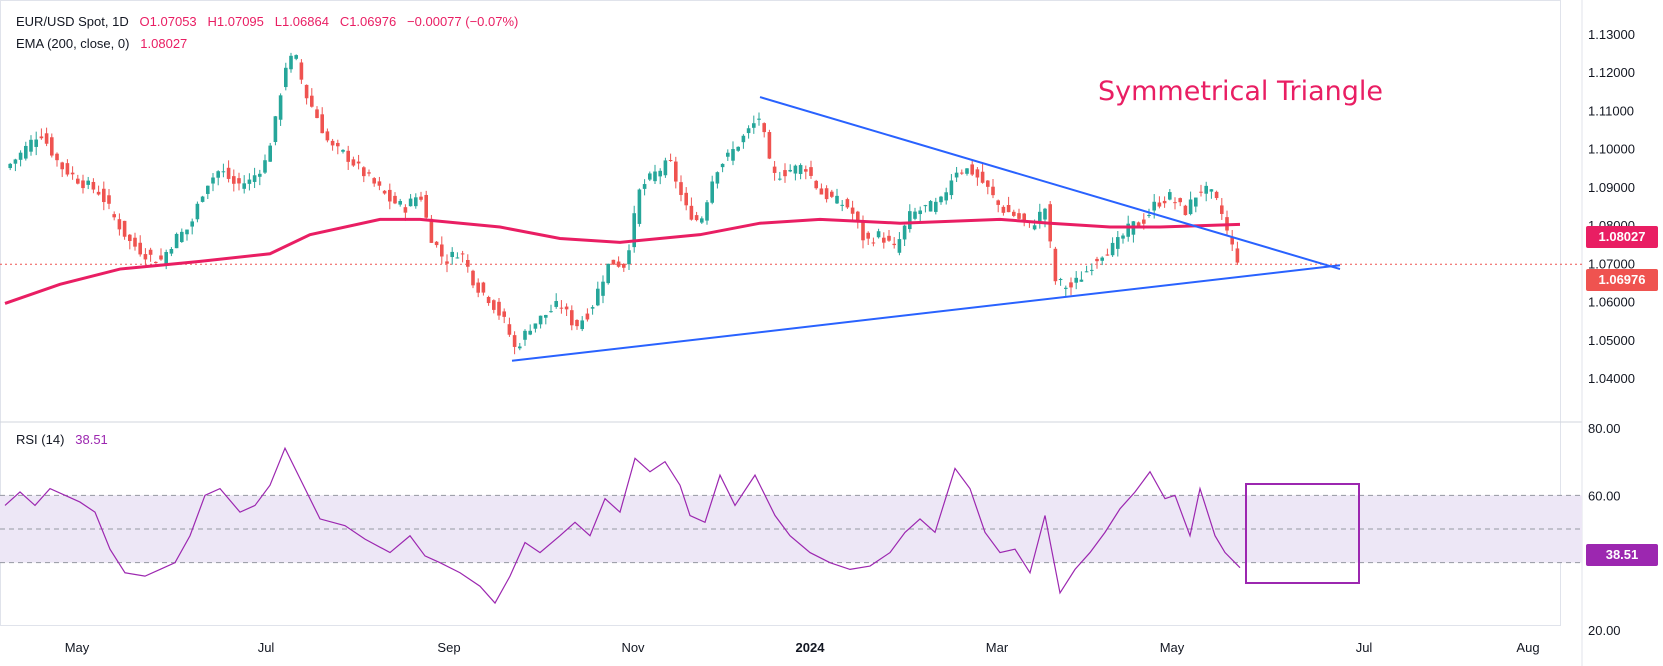  What do you see at coordinates (1172, 647) in the screenshot?
I see `time-tick-label: May` at bounding box center [1172, 647].